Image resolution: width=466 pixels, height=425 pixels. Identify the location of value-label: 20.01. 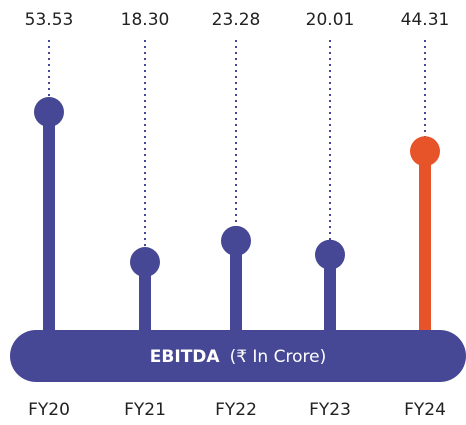
(330, 20).